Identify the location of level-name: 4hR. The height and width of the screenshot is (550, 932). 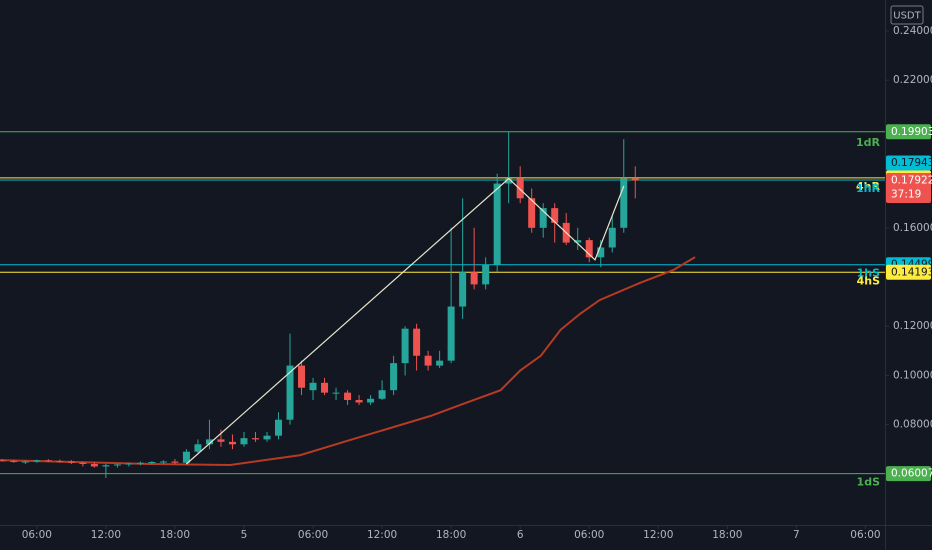
(868, 186).